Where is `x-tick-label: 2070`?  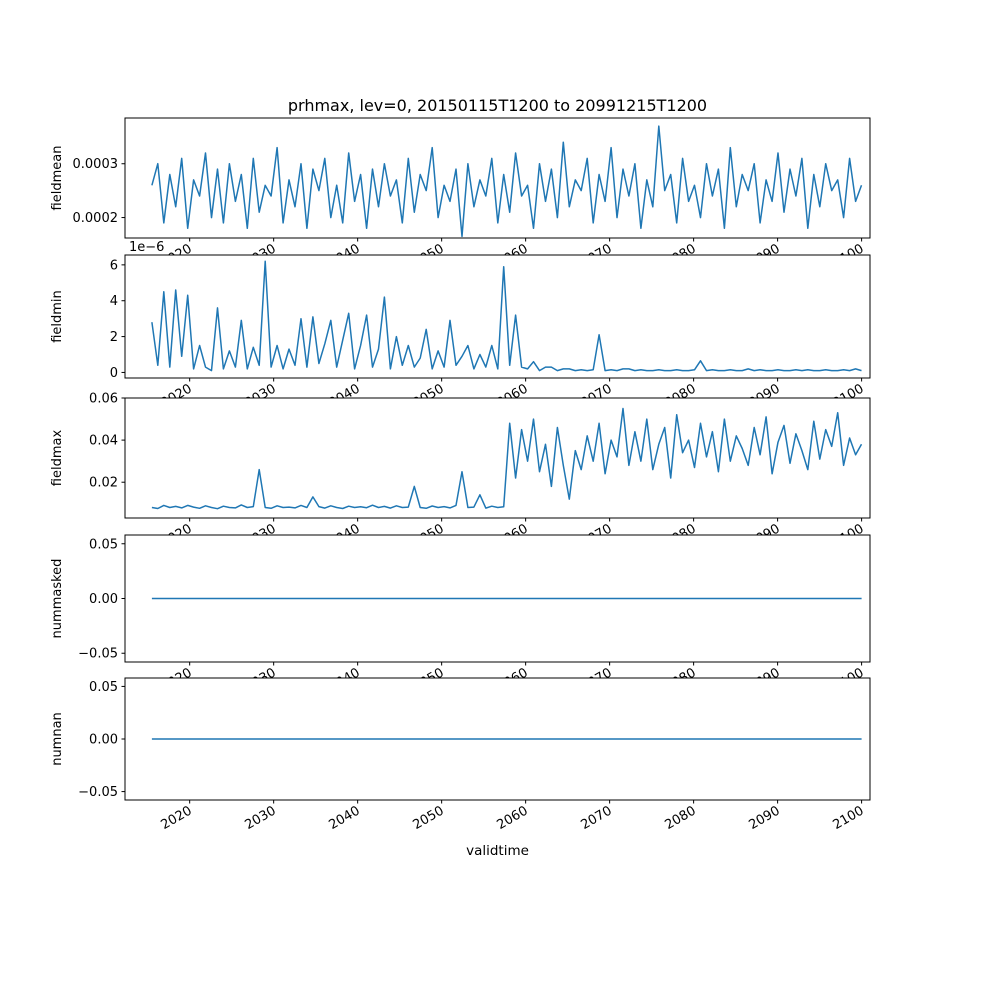 x-tick-label: 2070 is located at coordinates (596, 818).